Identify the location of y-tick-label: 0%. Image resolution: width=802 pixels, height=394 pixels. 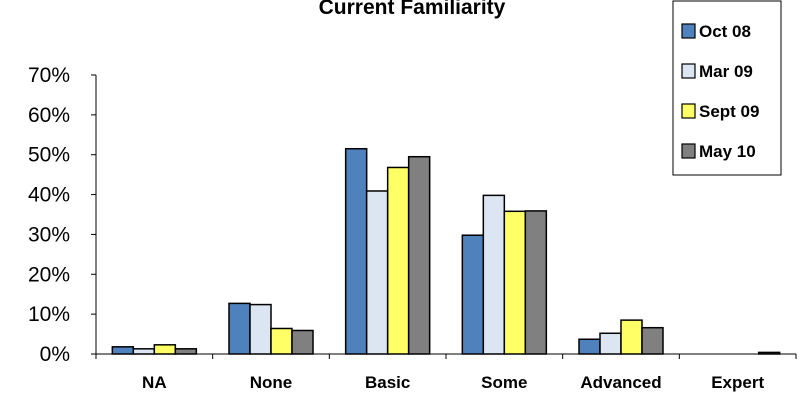
(55, 354).